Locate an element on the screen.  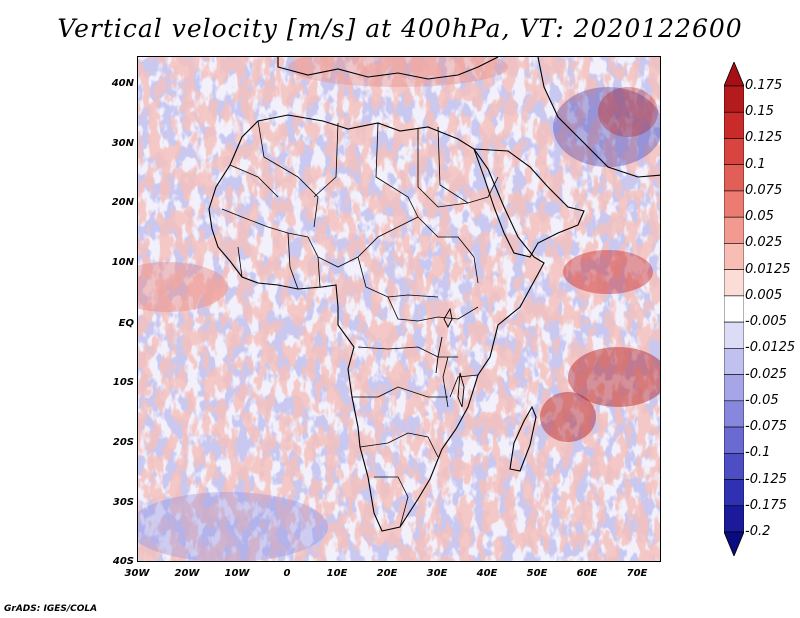
lon-label-60e: 60E is located at coordinates (587, 573).